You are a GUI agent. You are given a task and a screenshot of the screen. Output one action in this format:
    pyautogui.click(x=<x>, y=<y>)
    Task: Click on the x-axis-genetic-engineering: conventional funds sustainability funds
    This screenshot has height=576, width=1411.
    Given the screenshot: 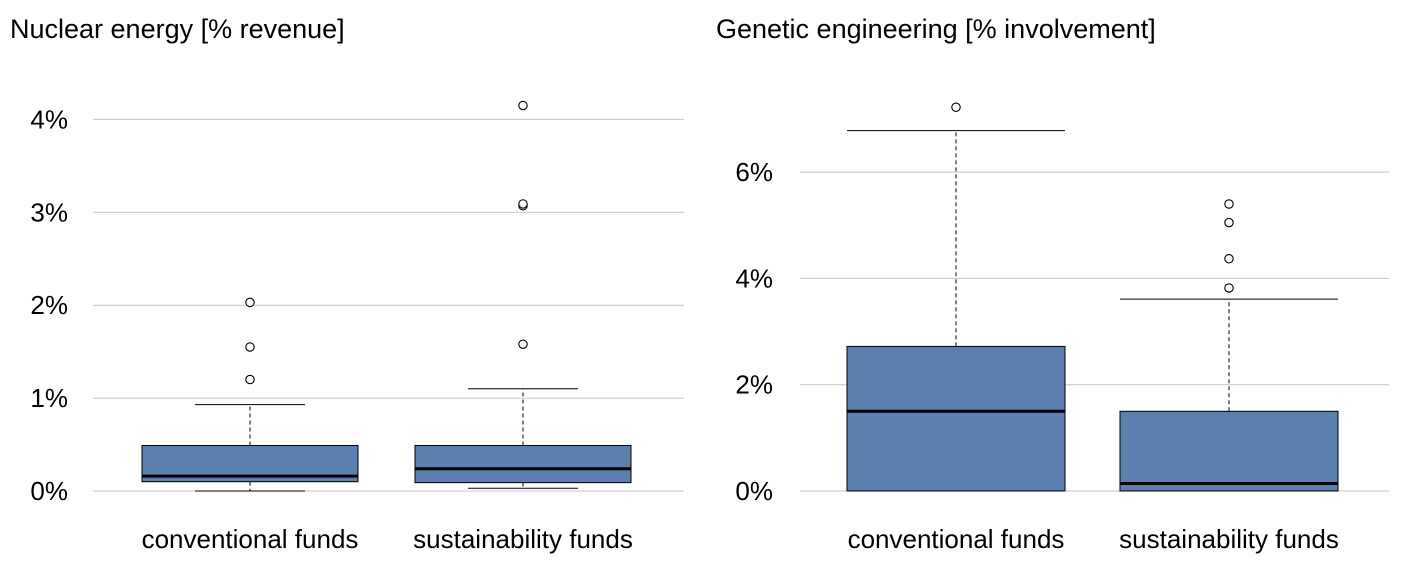 What is the action you would take?
    pyautogui.click(x=1093, y=539)
    